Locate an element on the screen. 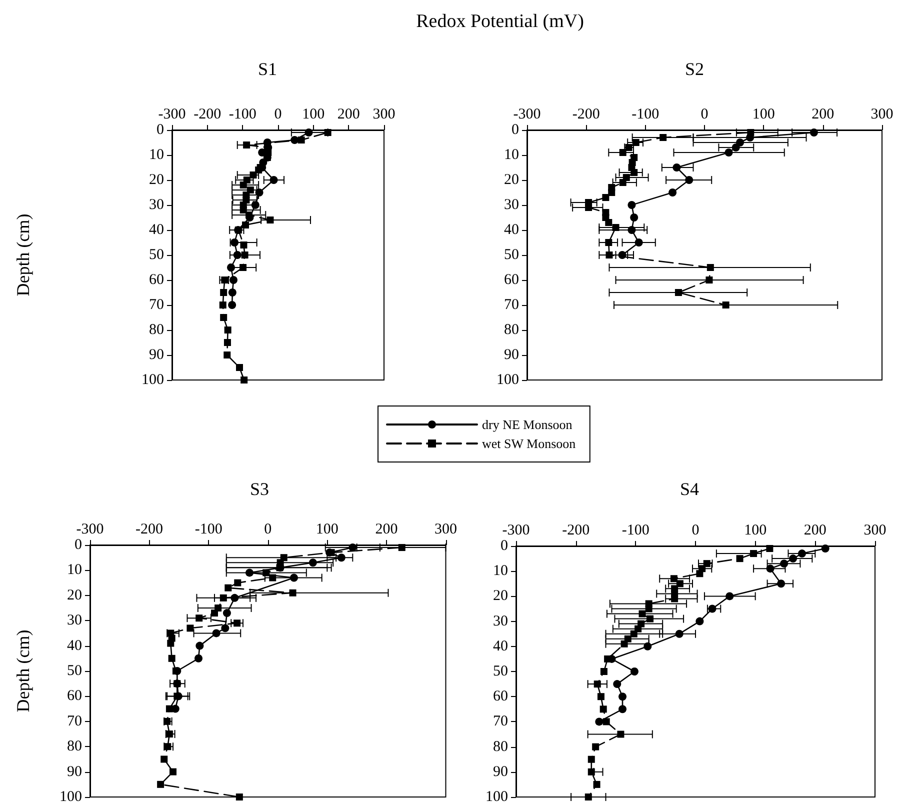  chart-title: S3 is located at coordinates (260, 489).